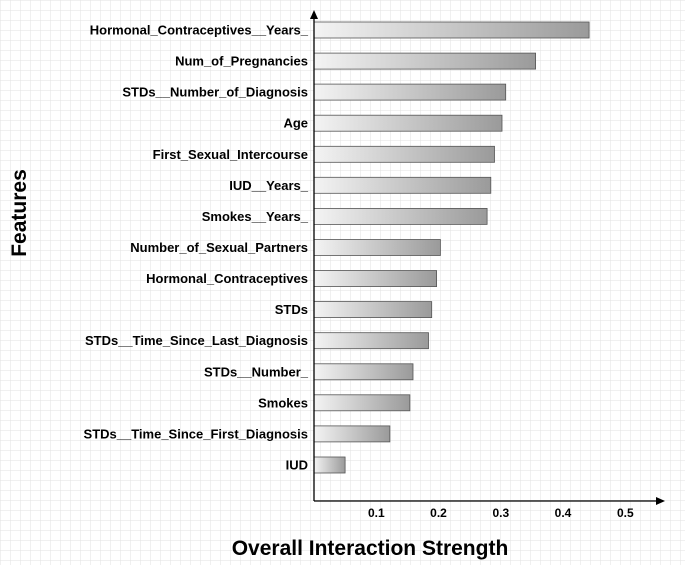  Describe the element at coordinates (425, 61) in the screenshot. I see `bar-num-of-pregnancies` at that location.